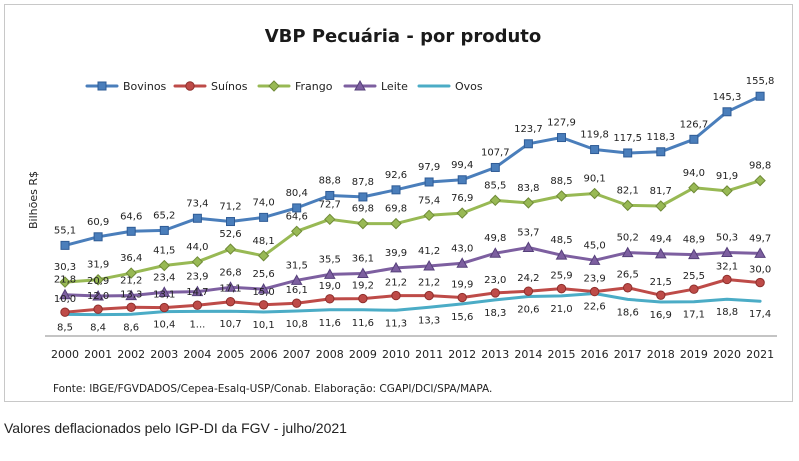 The width and height of the screenshot is (799, 461). Describe the element at coordinates (230, 272) in the screenshot. I see `data-label-leite: 26,8` at that location.